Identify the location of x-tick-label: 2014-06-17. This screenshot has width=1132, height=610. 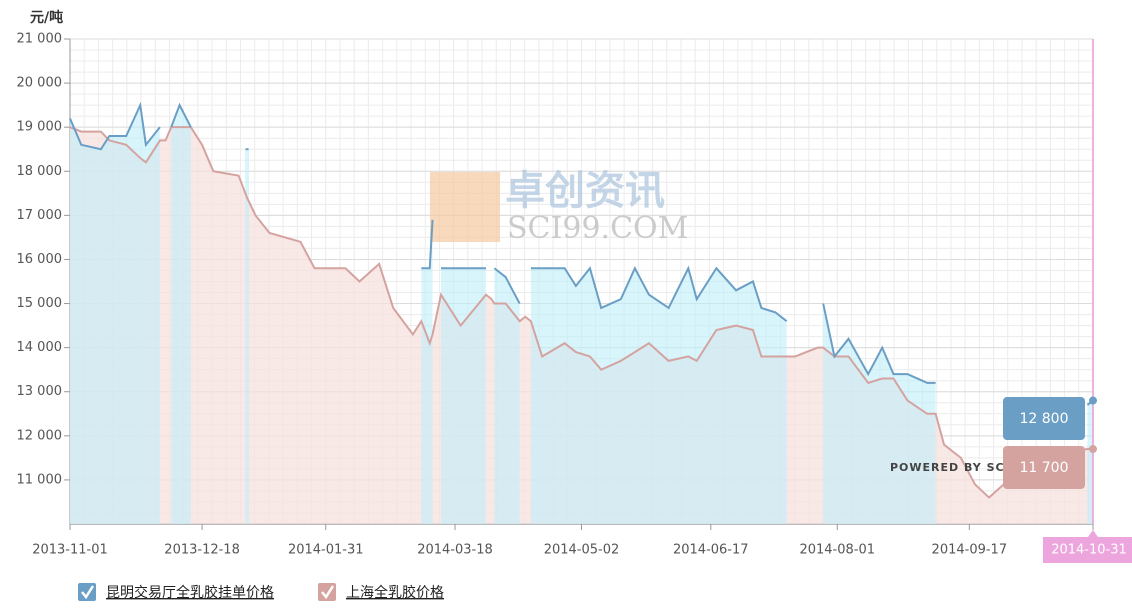
(711, 550).